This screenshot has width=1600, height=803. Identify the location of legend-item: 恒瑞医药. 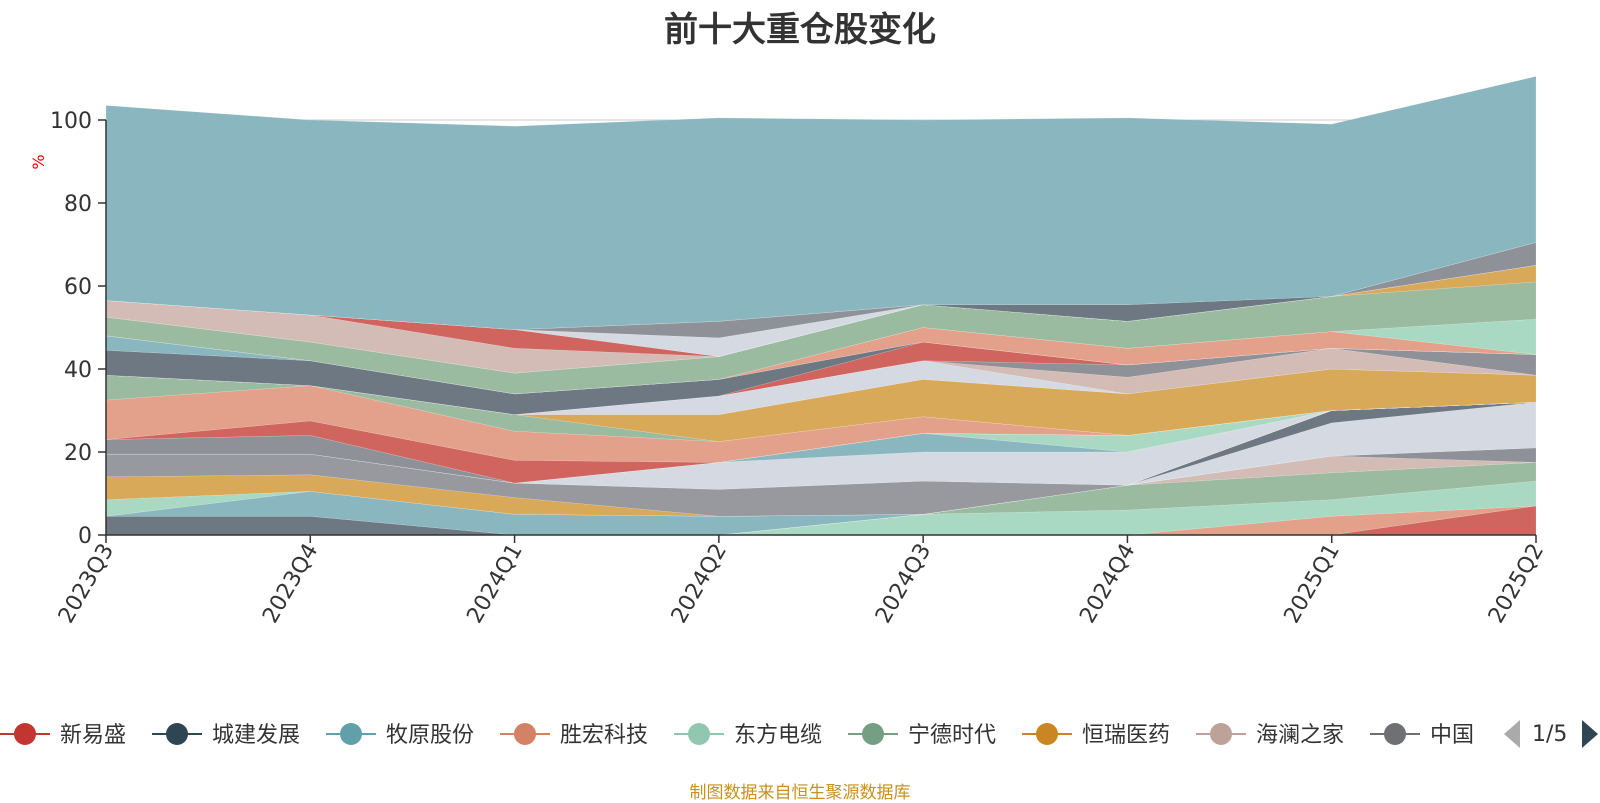
(1096, 735).